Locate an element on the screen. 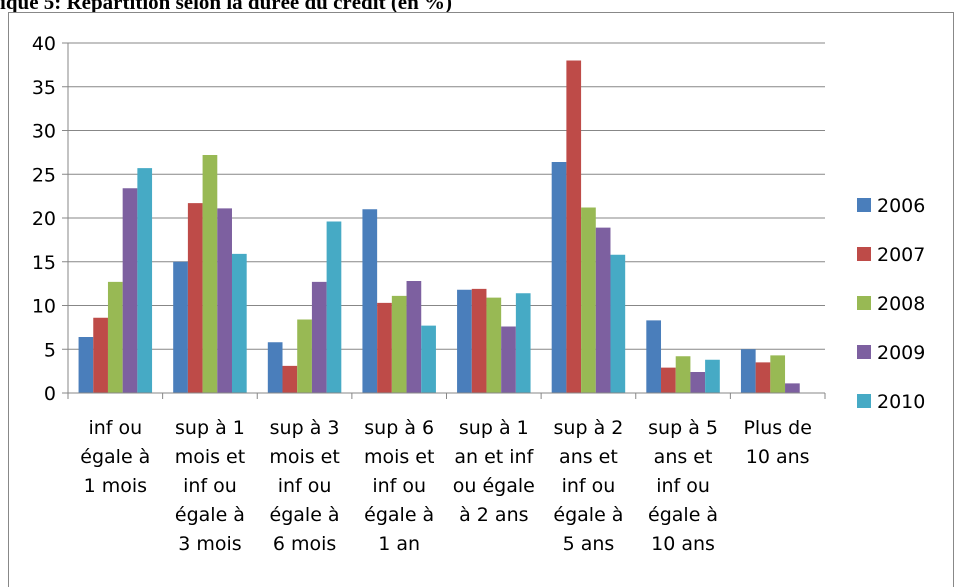  legend-label-2008: 2008 is located at coordinates (901, 304).